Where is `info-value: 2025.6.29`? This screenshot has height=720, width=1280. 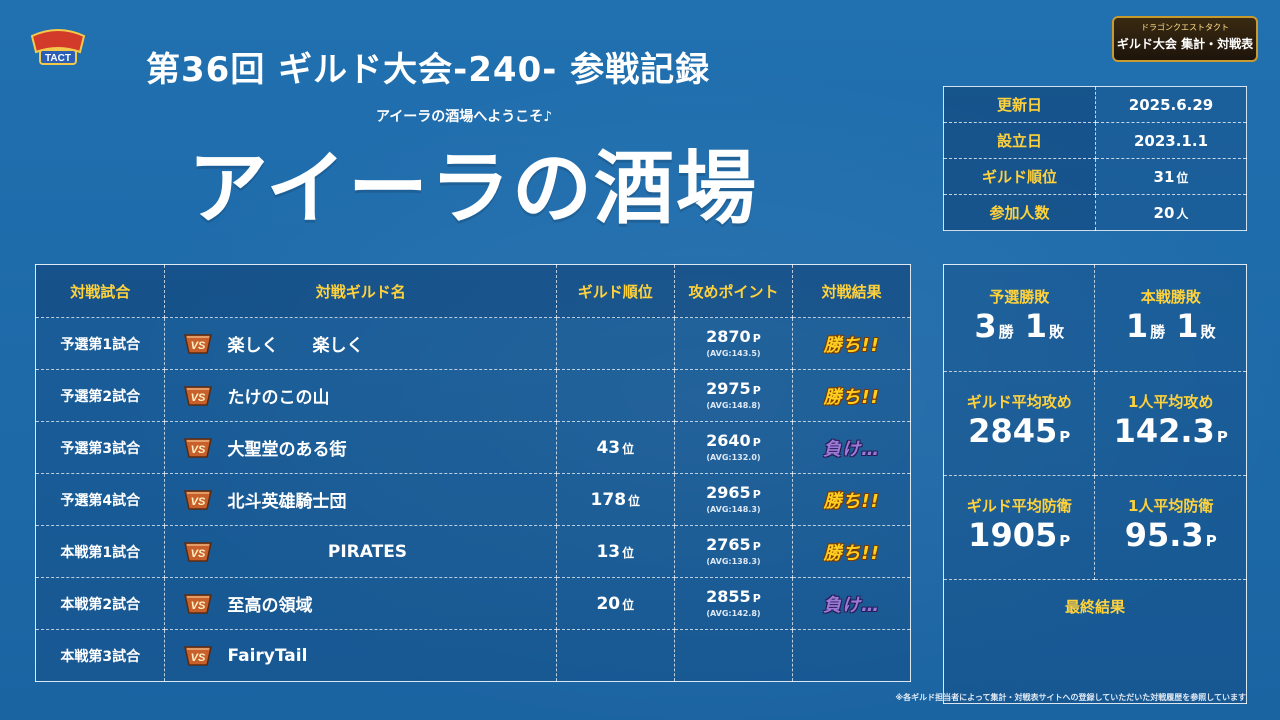 info-value: 2025.6.29 is located at coordinates (1171, 104).